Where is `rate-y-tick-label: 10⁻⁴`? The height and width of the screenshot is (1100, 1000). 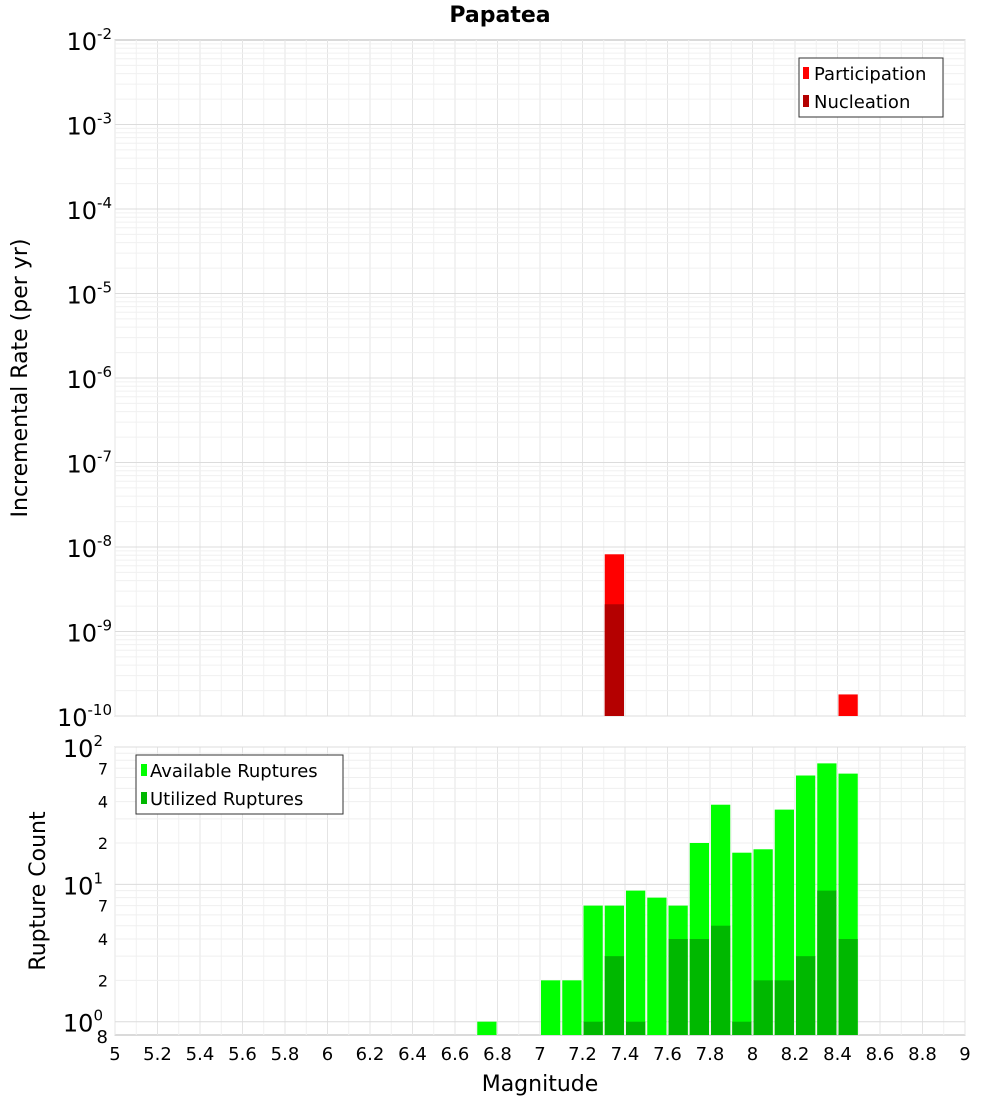
rate-y-tick-label: 10⁻⁴ is located at coordinates (89, 209).